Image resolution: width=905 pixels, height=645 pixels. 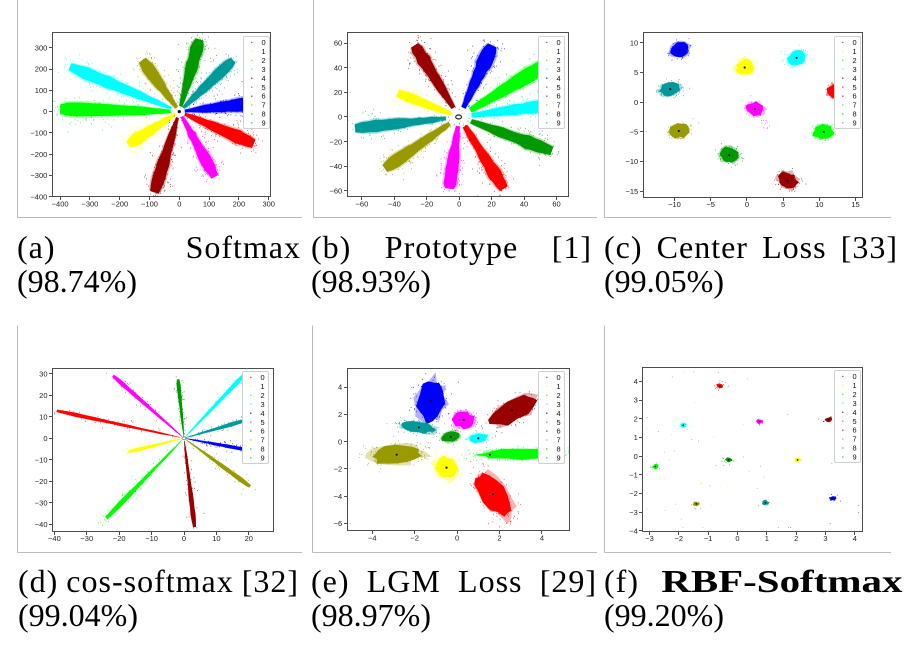 What do you see at coordinates (855, 204) in the screenshot?
I see `svg-text: 15` at bounding box center [855, 204].